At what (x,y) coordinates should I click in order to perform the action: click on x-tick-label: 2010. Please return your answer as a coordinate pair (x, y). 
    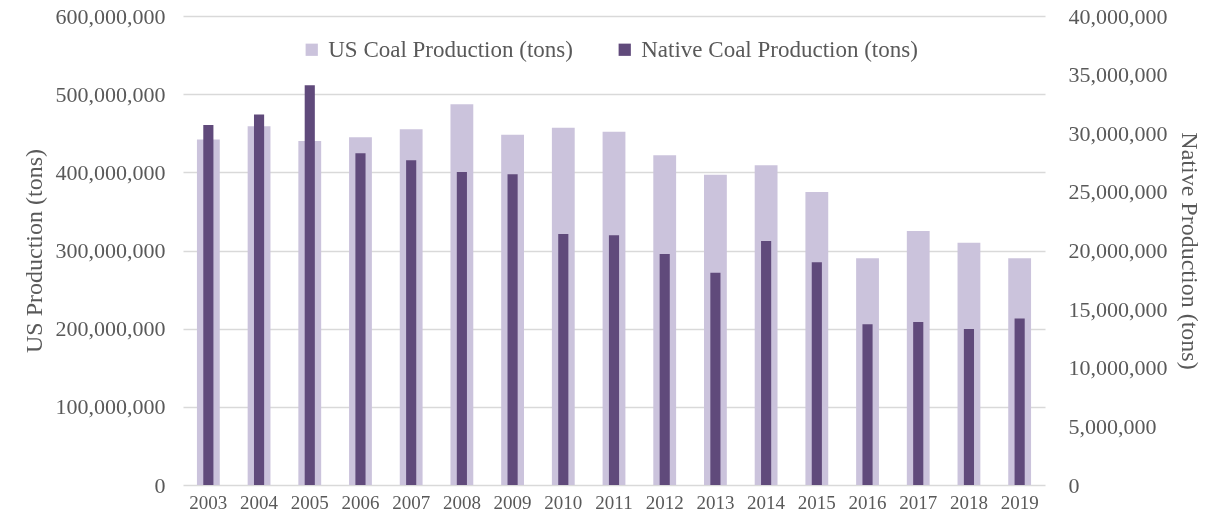
    Looking at the image, I should click on (563, 502).